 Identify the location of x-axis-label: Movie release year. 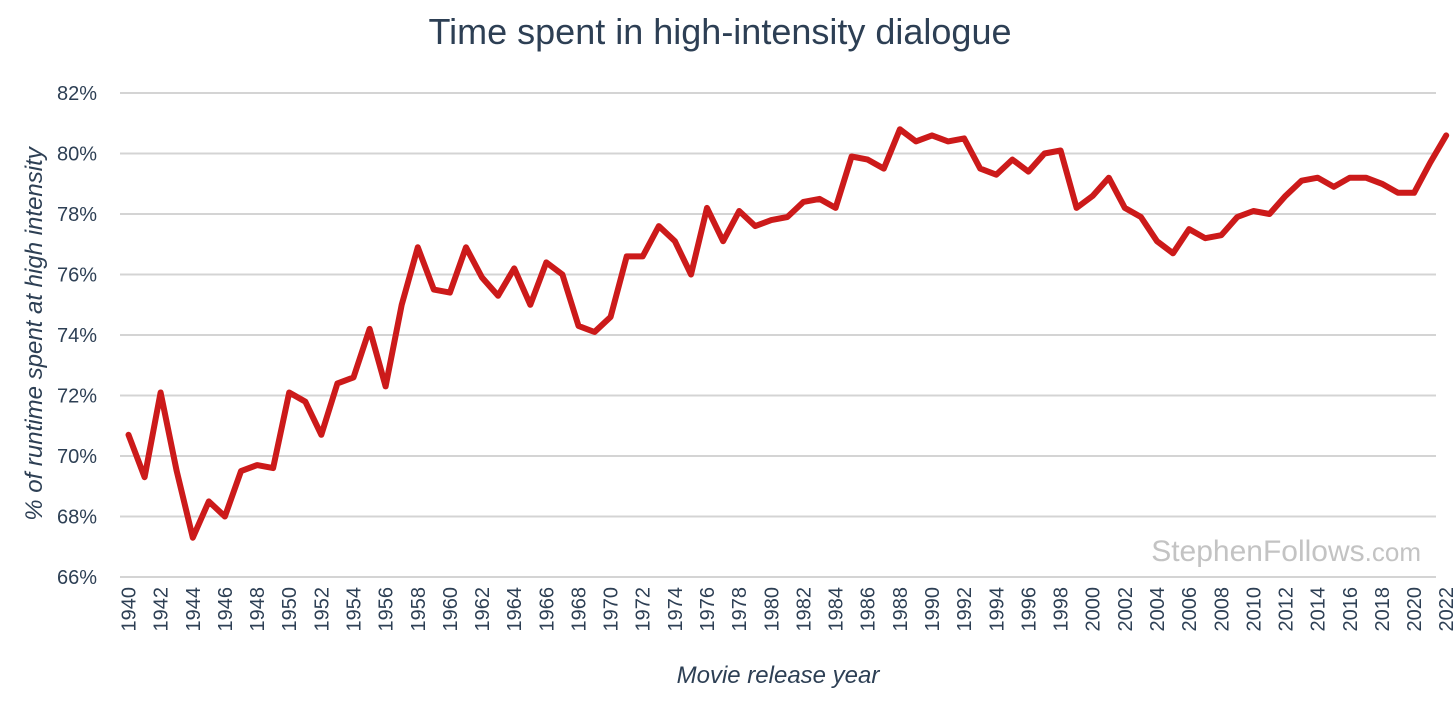
(779, 675).